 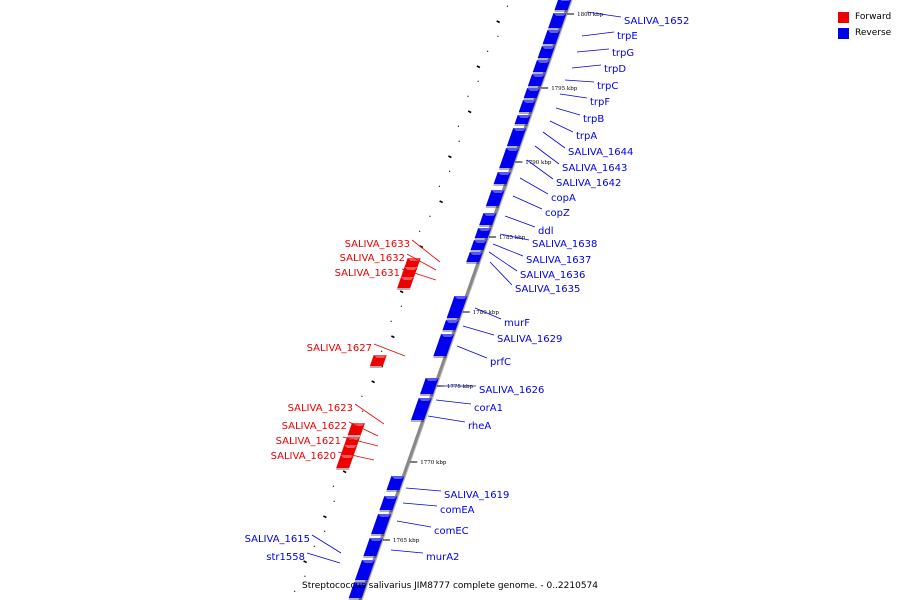 What do you see at coordinates (500, 362) in the screenshot?
I see `reverse-gene-label: prfC` at bounding box center [500, 362].